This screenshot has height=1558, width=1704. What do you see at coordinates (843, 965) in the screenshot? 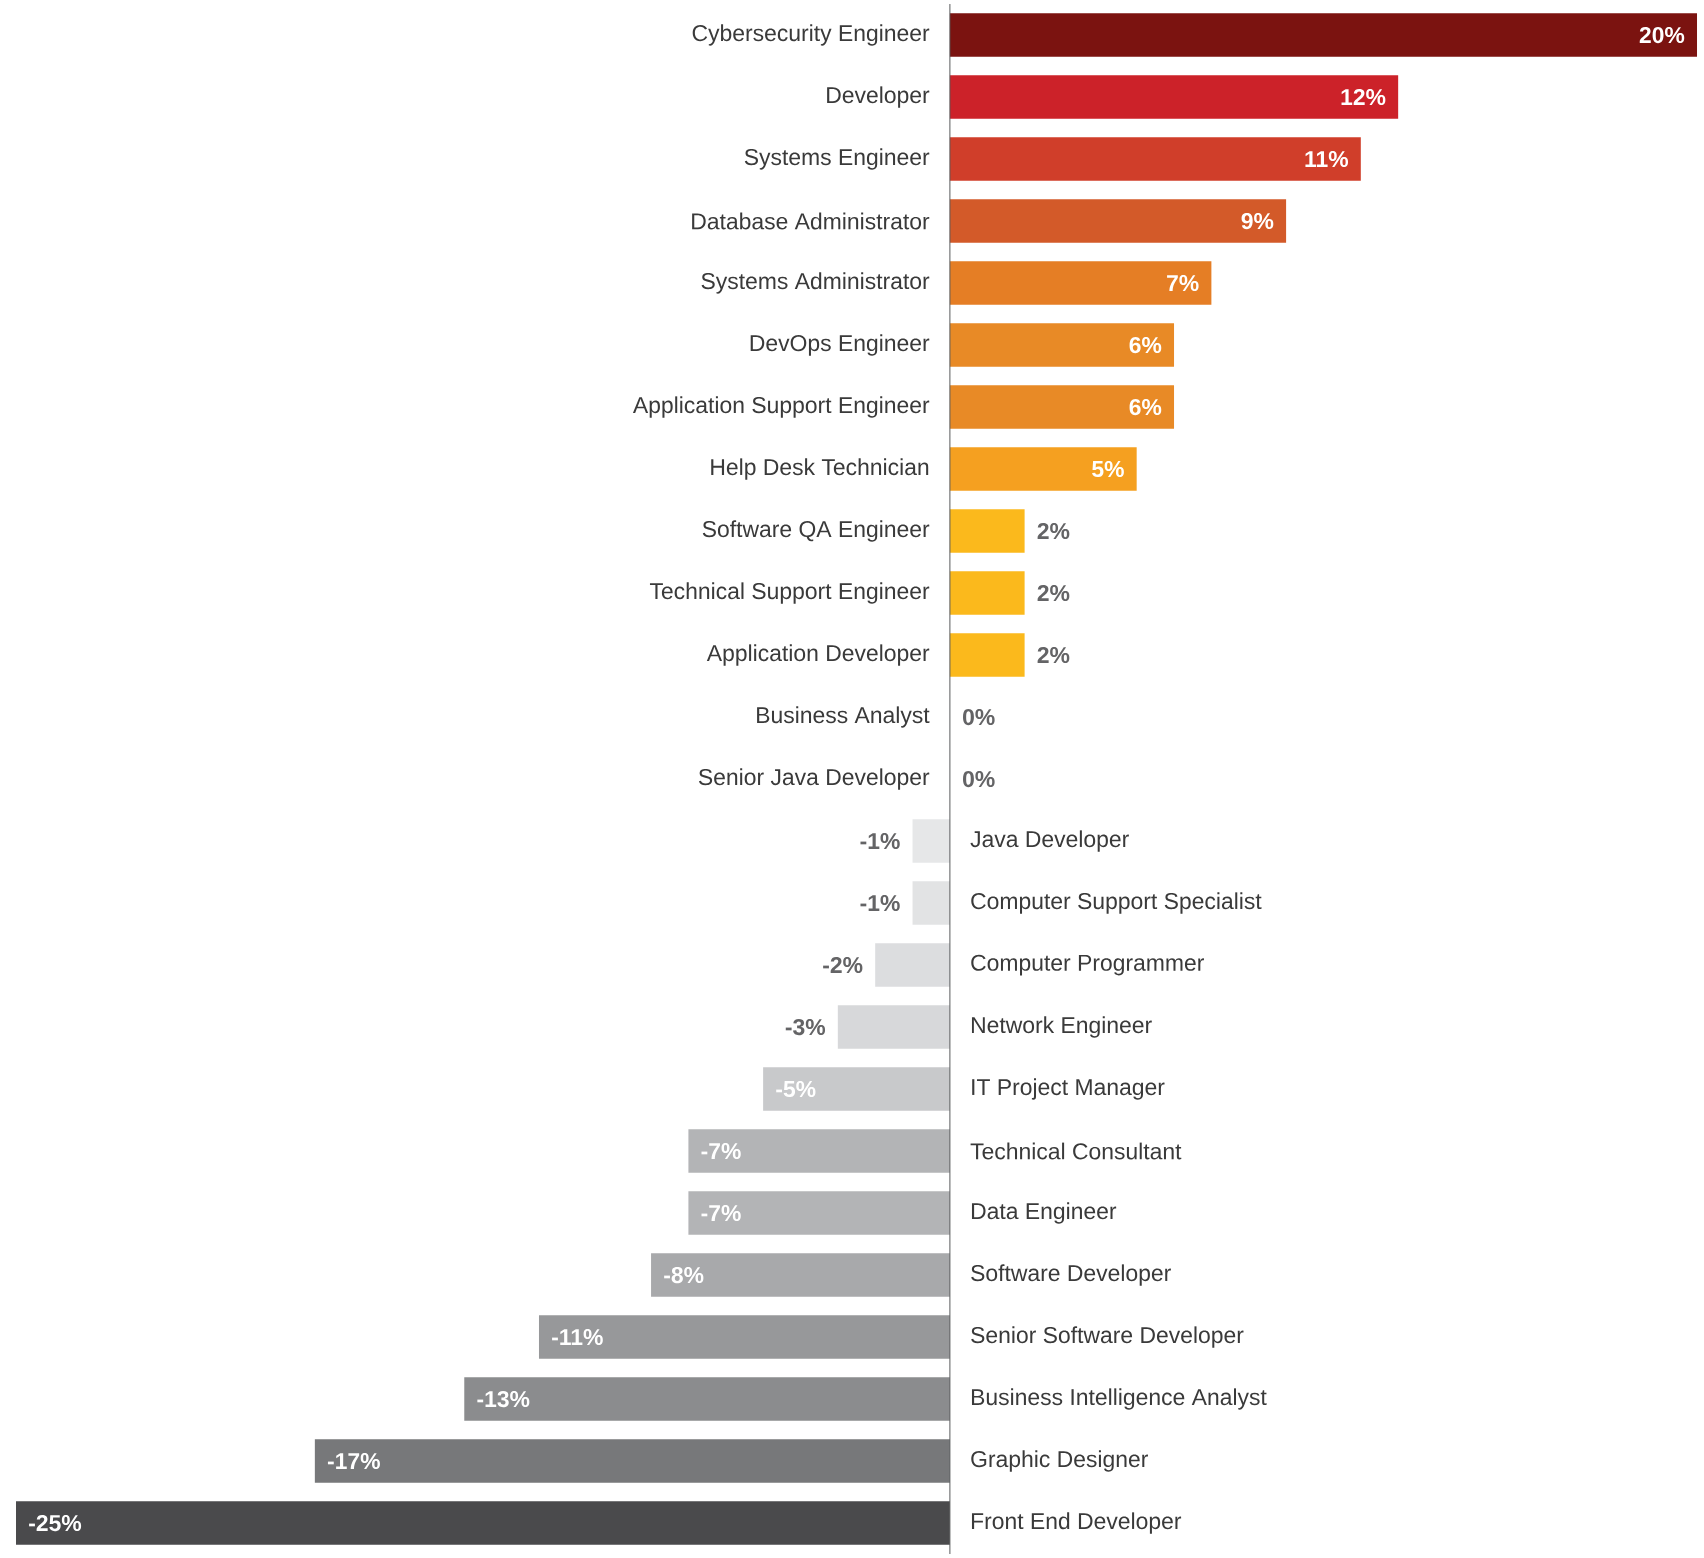
I see `data-label: -2%` at bounding box center [843, 965].